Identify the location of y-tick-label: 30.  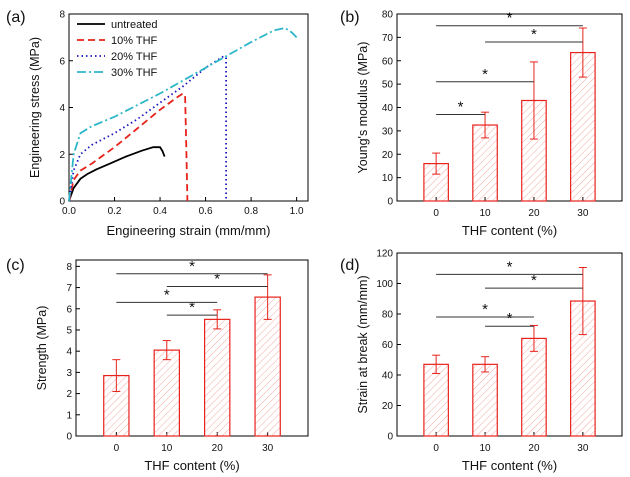
(388, 131).